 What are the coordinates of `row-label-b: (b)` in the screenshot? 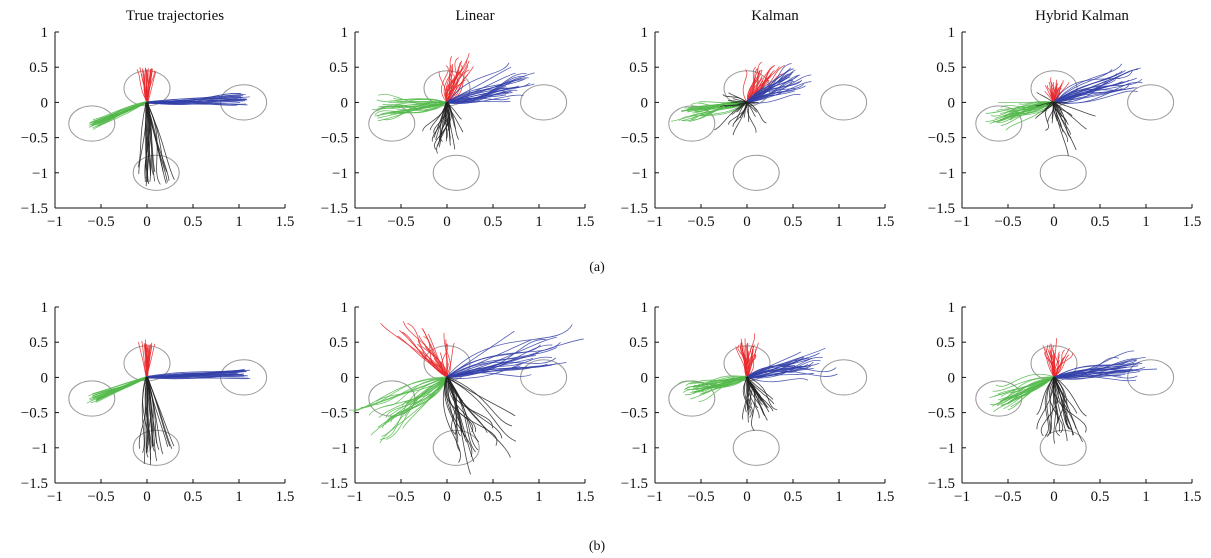 It's located at (597, 546).